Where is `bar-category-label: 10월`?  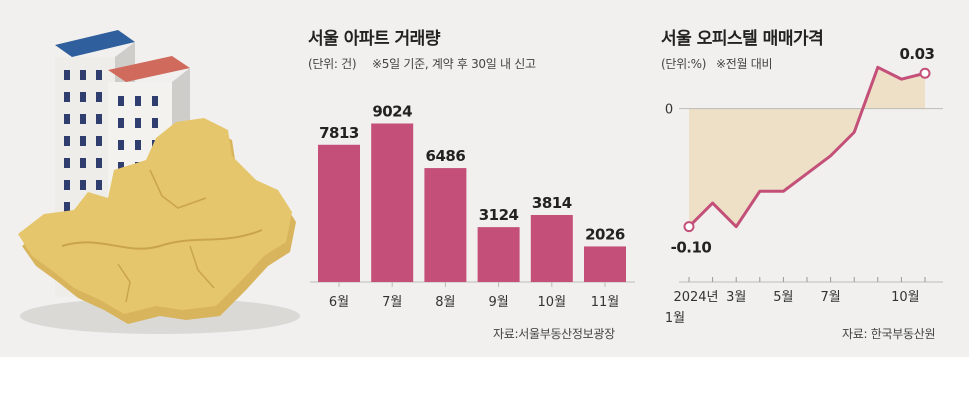 bar-category-label: 10월 is located at coordinates (552, 302).